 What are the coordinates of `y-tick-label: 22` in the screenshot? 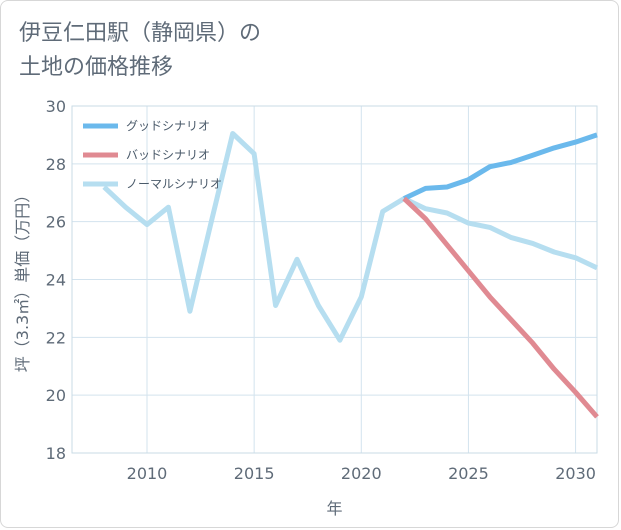 It's located at (56, 337).